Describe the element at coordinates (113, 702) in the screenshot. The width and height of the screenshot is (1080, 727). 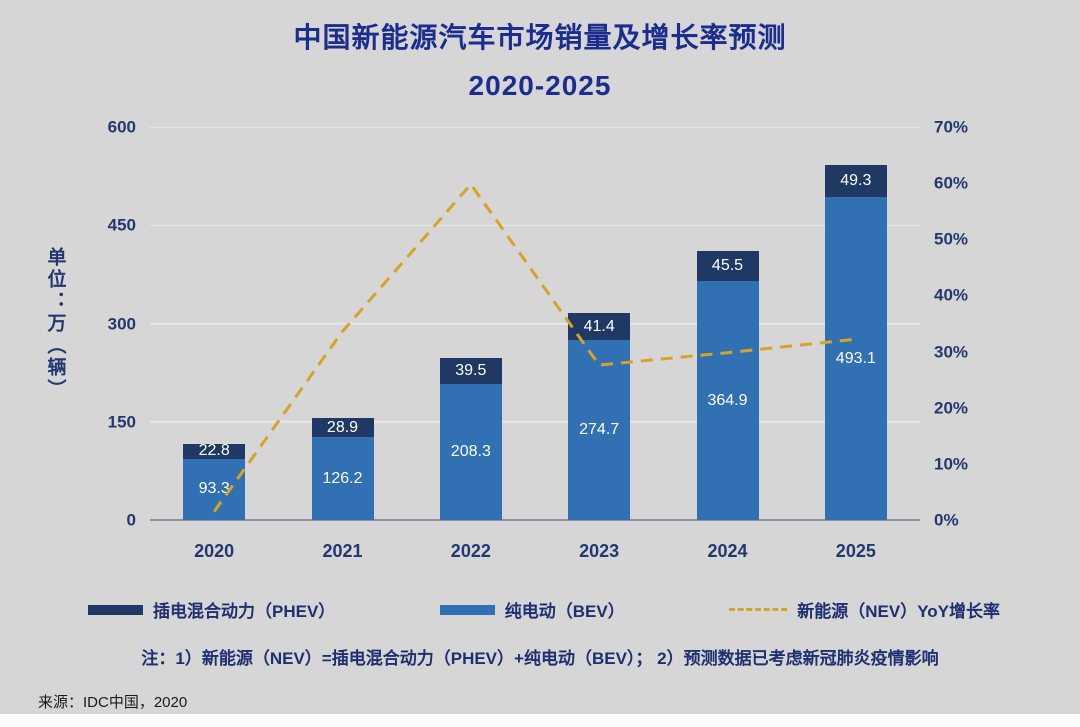
I see `source-label: 来源：IDC中国，2020` at that location.